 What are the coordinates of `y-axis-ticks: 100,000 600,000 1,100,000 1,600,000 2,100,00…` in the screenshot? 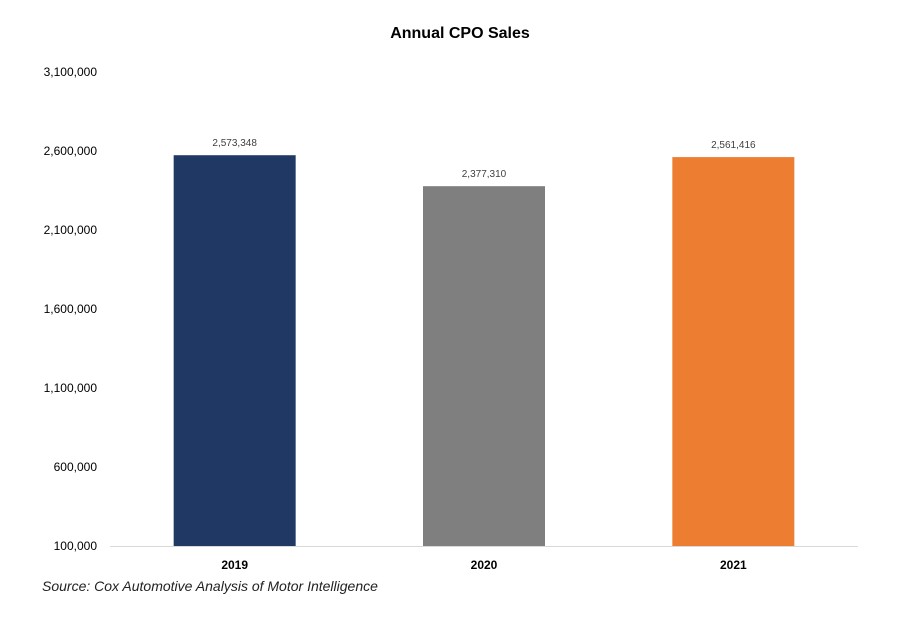 It's located at (71, 309).